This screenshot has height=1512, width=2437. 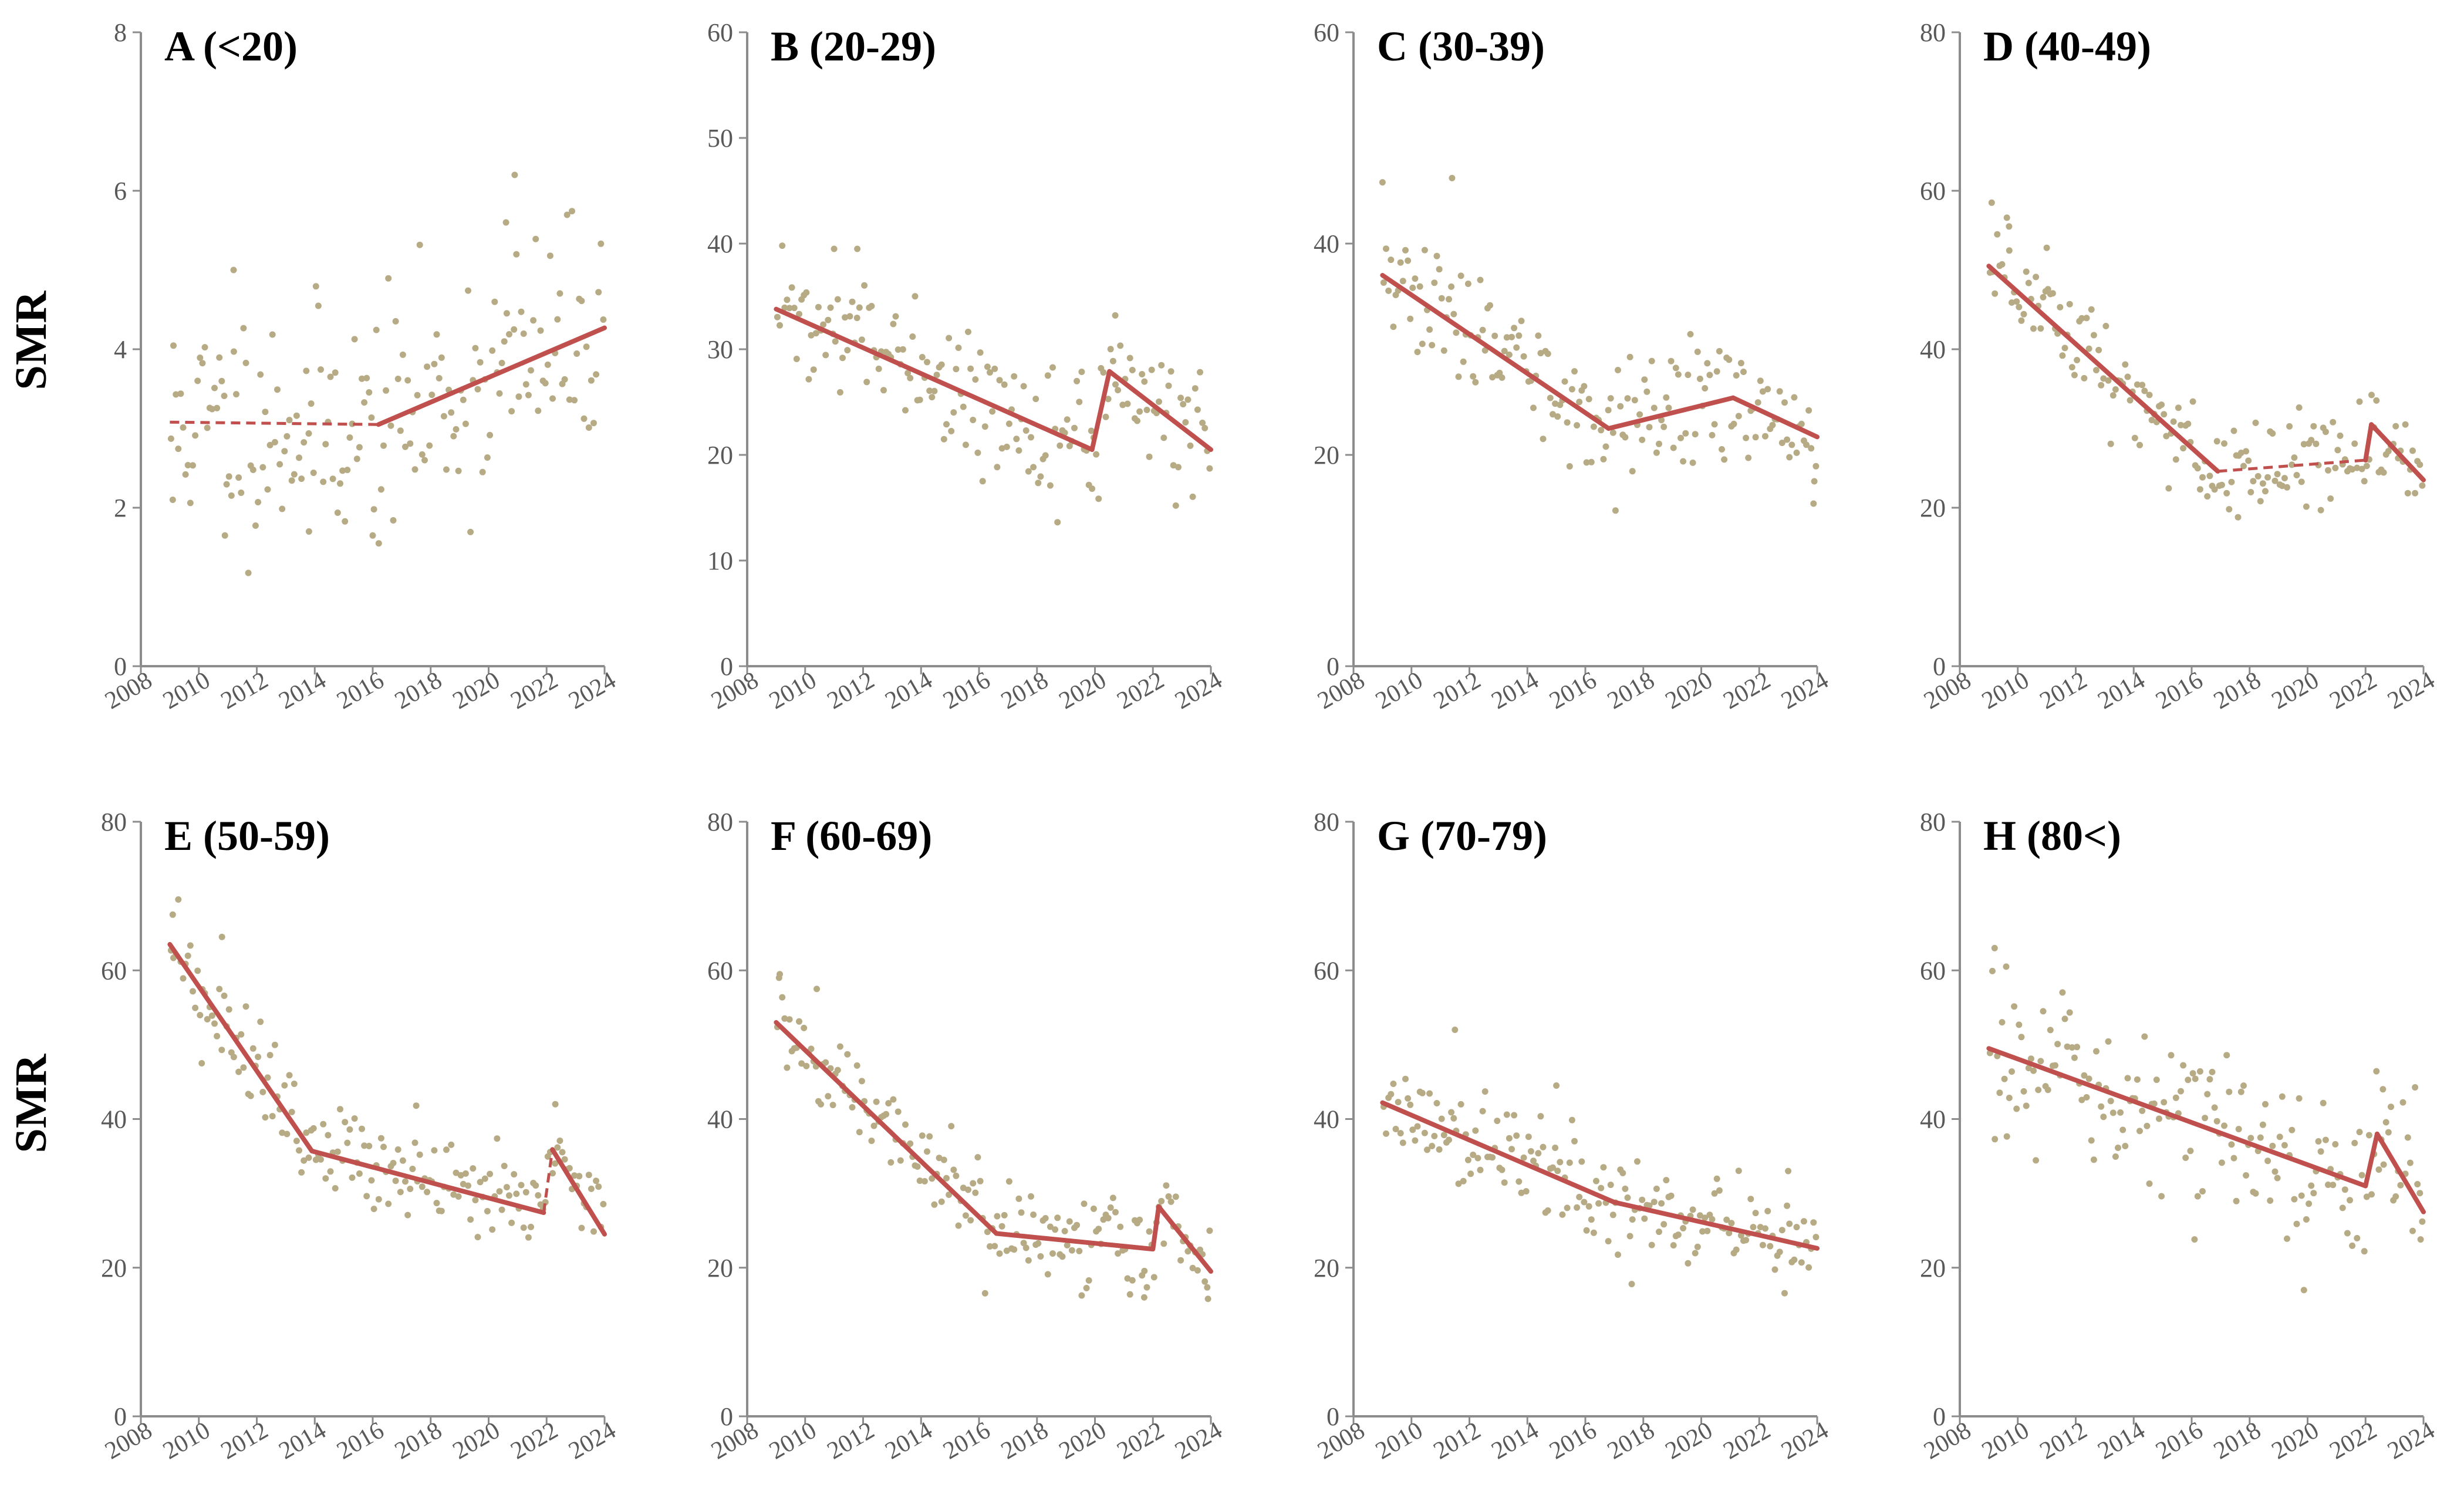 What do you see at coordinates (726, 666) in the screenshot?
I see `y-tick-label: 0` at bounding box center [726, 666].